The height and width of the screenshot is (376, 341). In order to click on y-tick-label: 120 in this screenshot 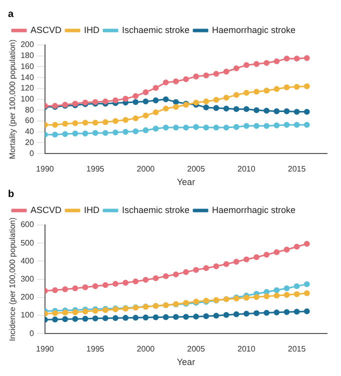, I will do `click(27, 88)`.